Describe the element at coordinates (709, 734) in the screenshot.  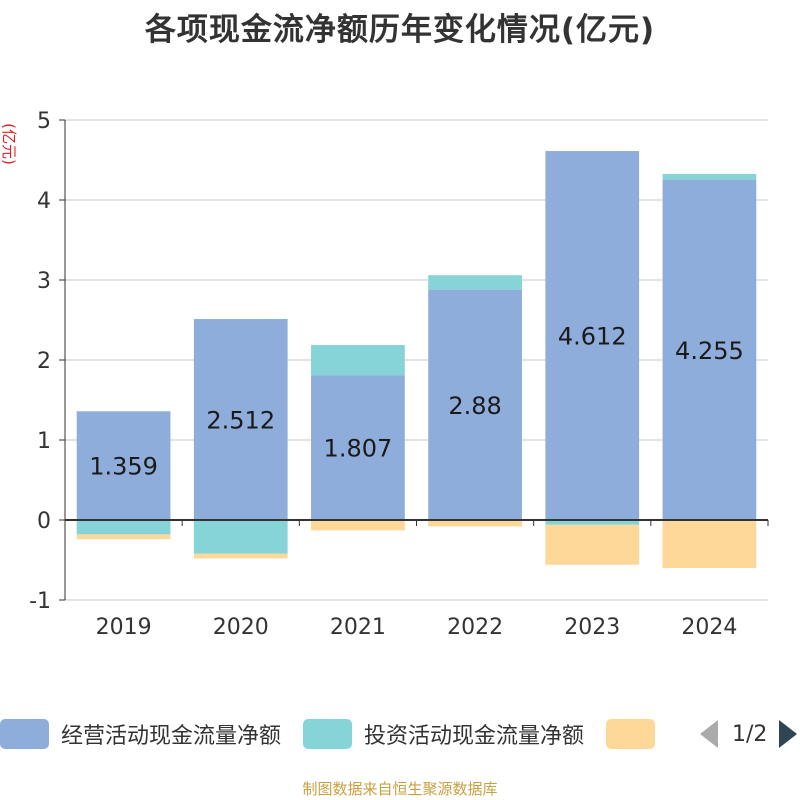
I see `pager-prev-icon` at that location.